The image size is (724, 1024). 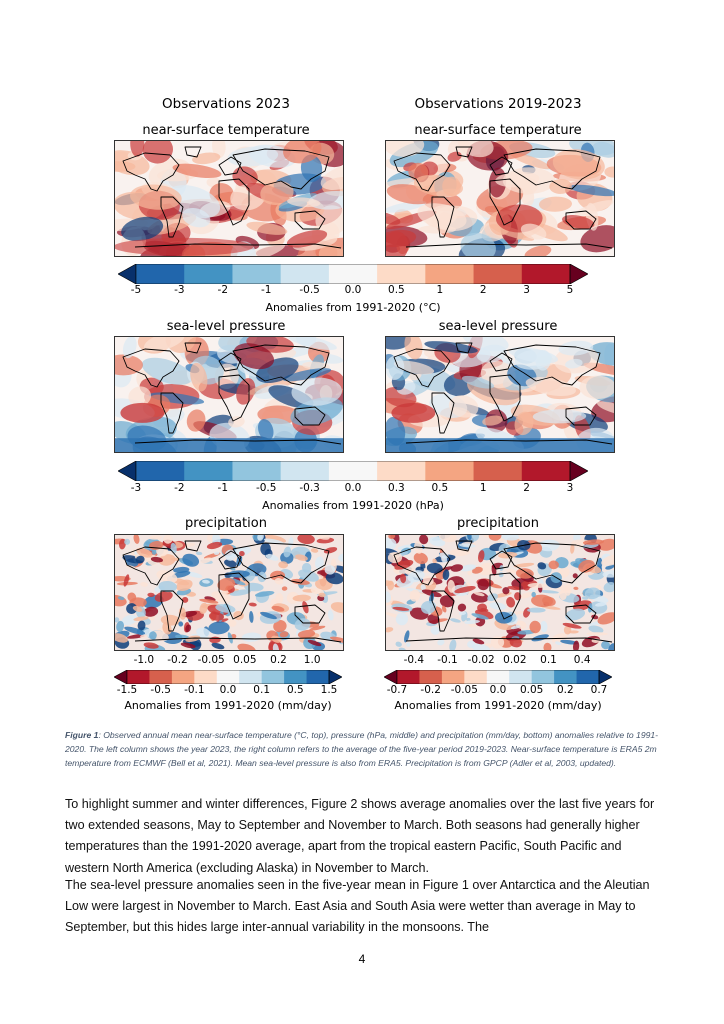 I want to click on pressure-tick-label: 0.0, so click(x=353, y=488).